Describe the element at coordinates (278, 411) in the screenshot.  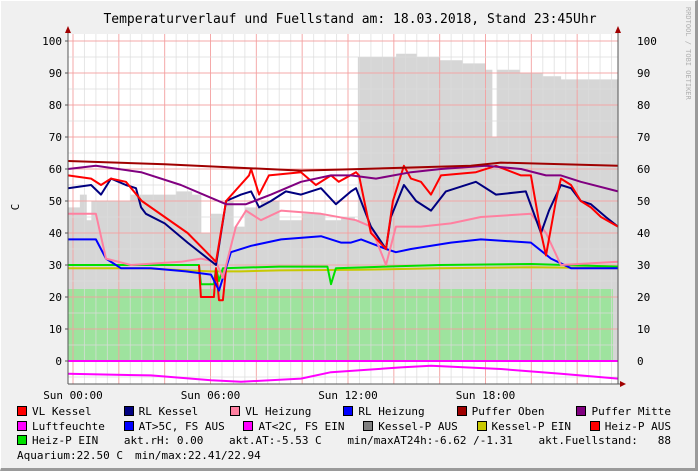
I see `legend-label: VL Heizung` at that location.